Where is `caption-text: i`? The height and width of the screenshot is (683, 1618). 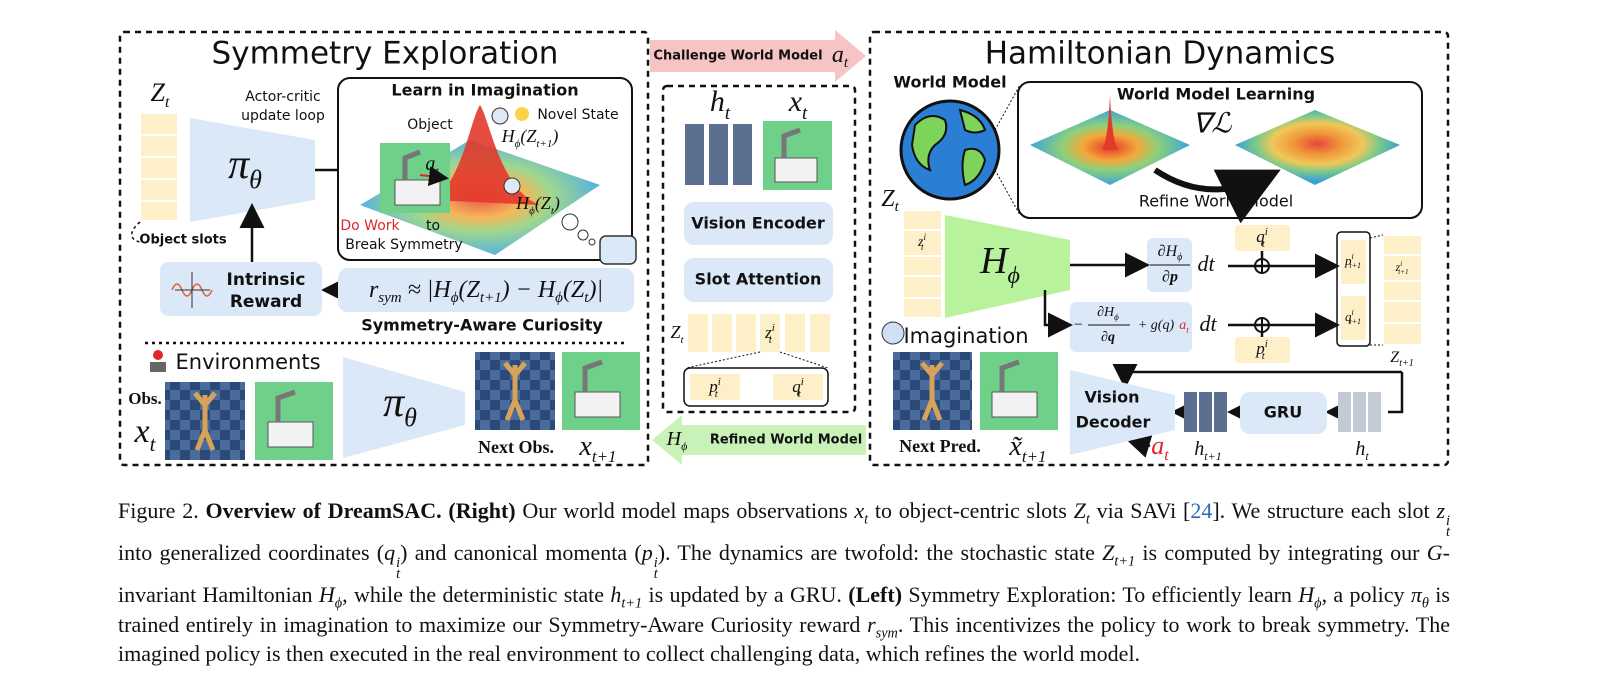
caption-text: i is located at coordinates (398, 563).